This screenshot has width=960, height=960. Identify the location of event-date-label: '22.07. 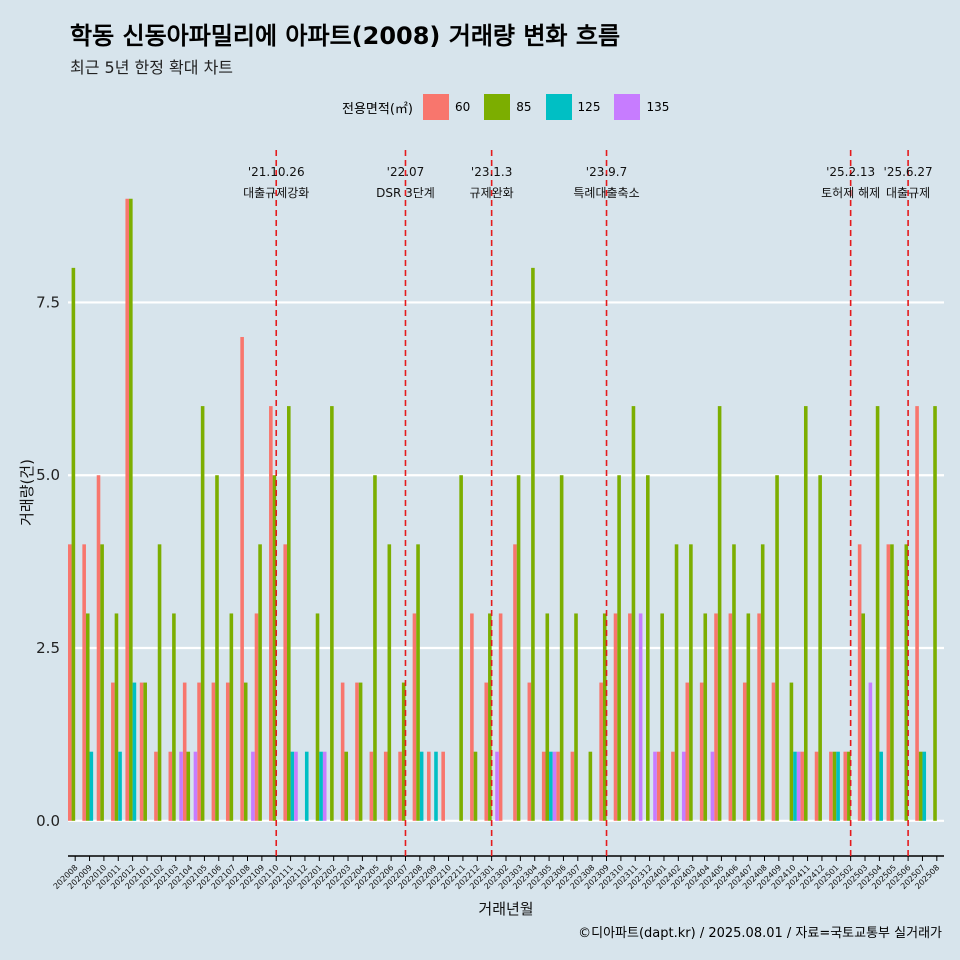
(406, 172).